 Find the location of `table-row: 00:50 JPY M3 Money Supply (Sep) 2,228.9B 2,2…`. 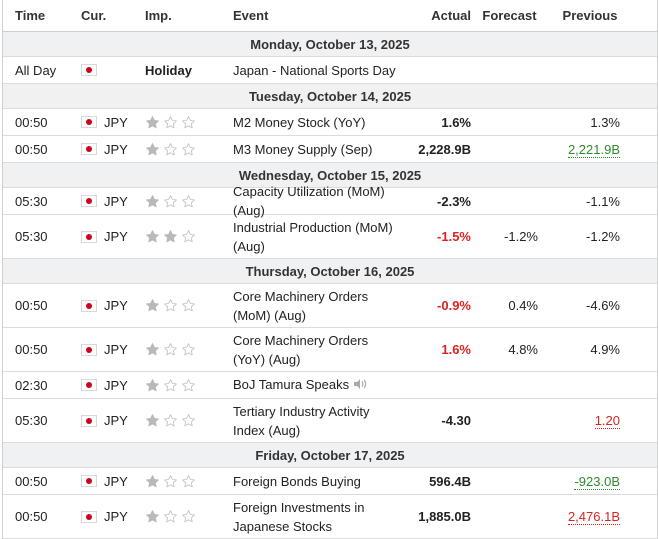

table-row: 00:50 JPY M3 Money Supply (Sep) 2,228.9B 2,2… is located at coordinates (330, 149).